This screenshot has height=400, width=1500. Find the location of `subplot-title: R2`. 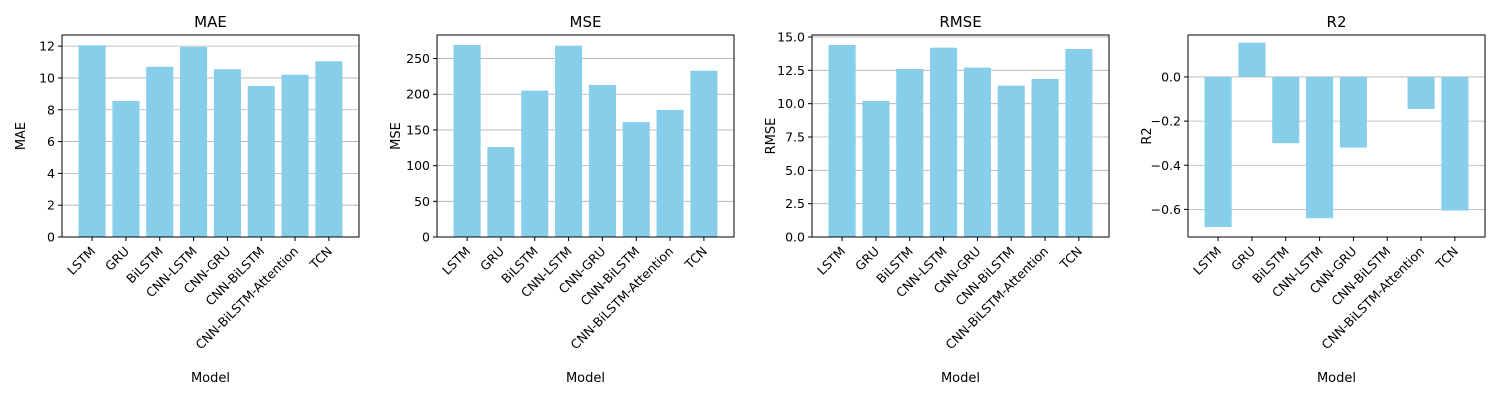

subplot-title: R2 is located at coordinates (1337, 22).